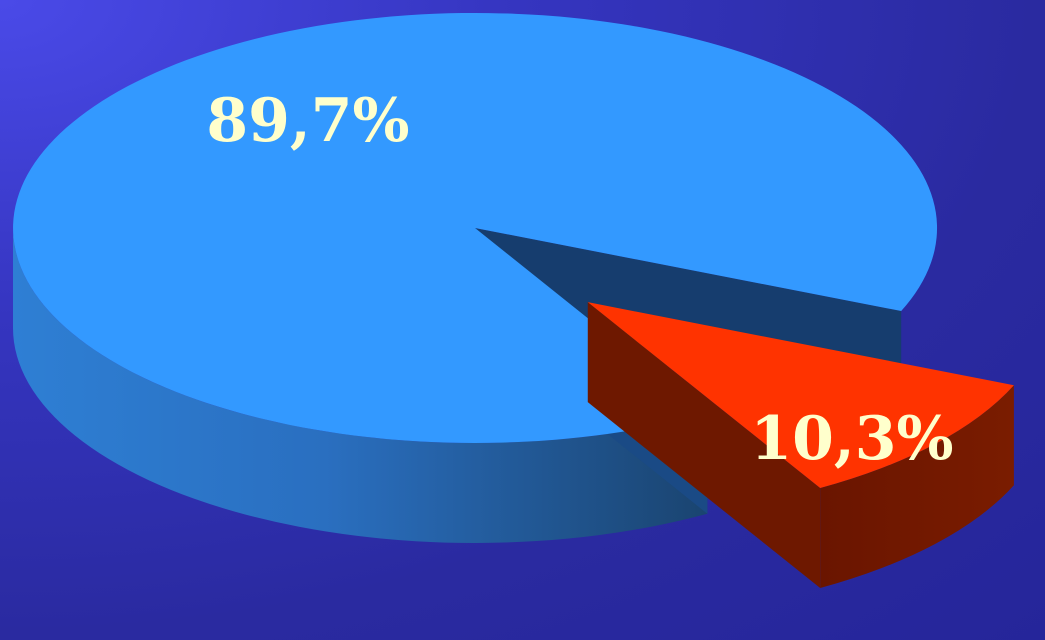 This screenshot has width=1045, height=640. I want to click on slice-label-small: 10,3%, so click(851, 439).